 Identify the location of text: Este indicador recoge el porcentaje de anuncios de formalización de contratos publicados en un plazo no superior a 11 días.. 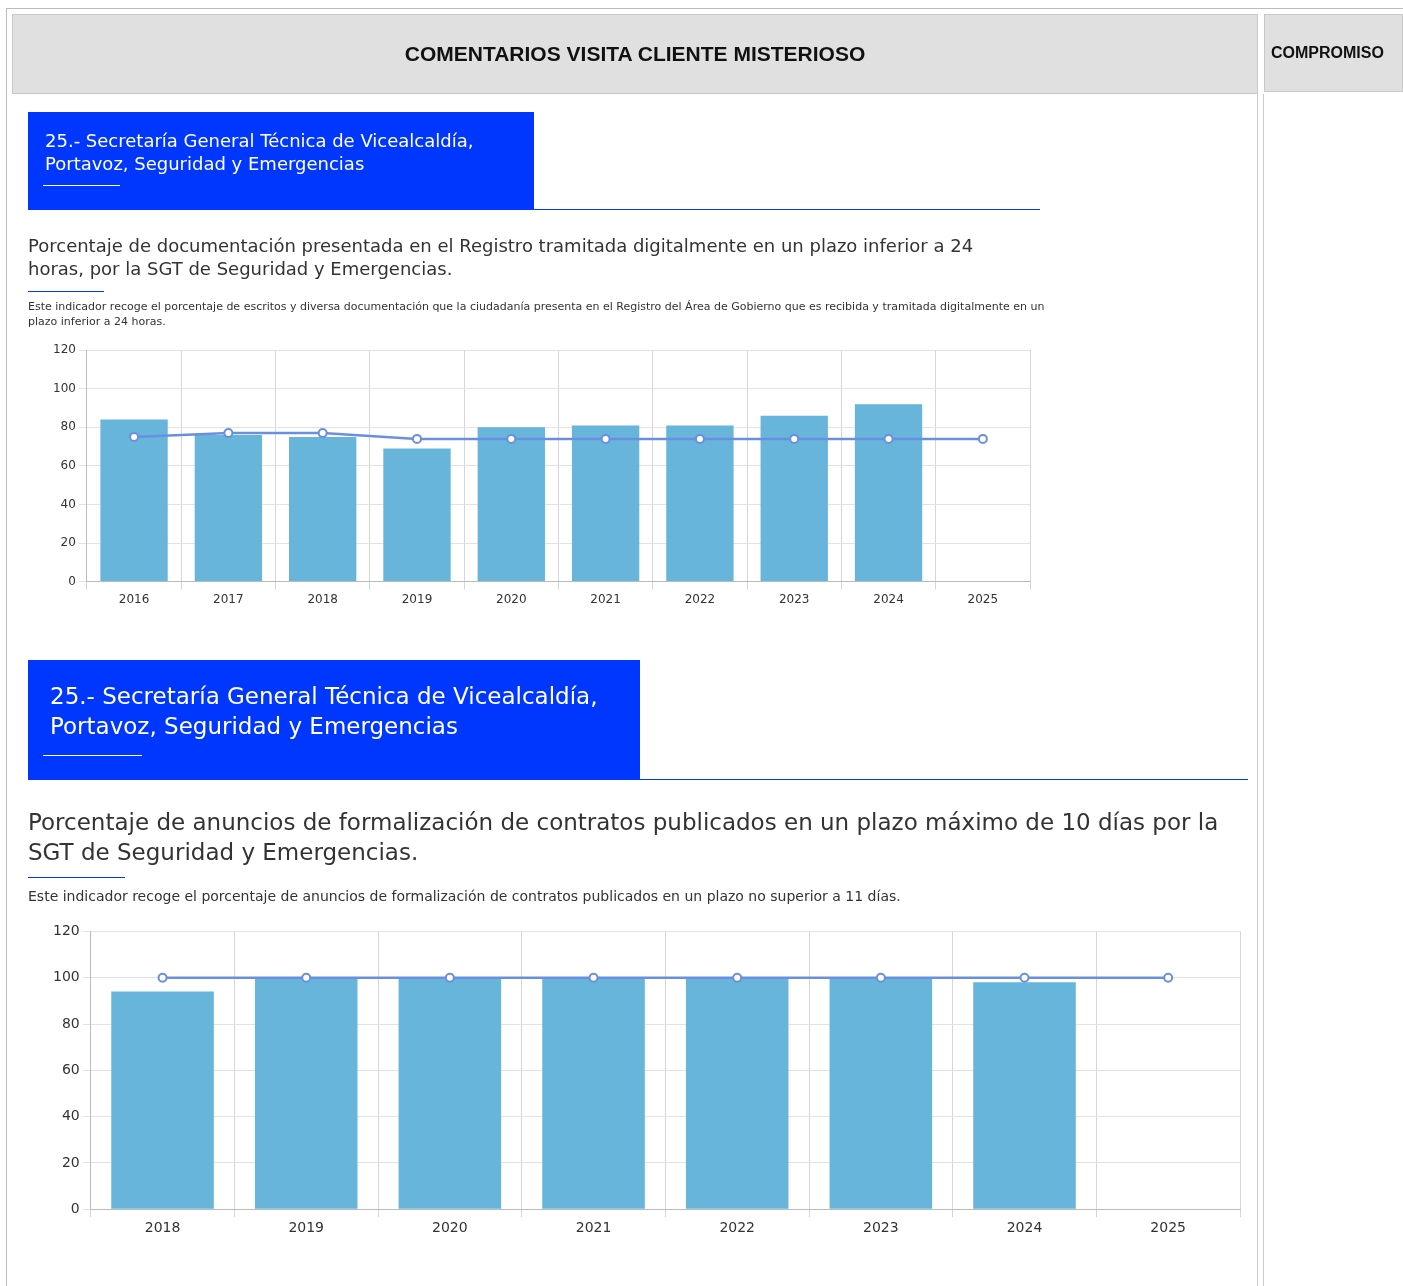
(465, 896).